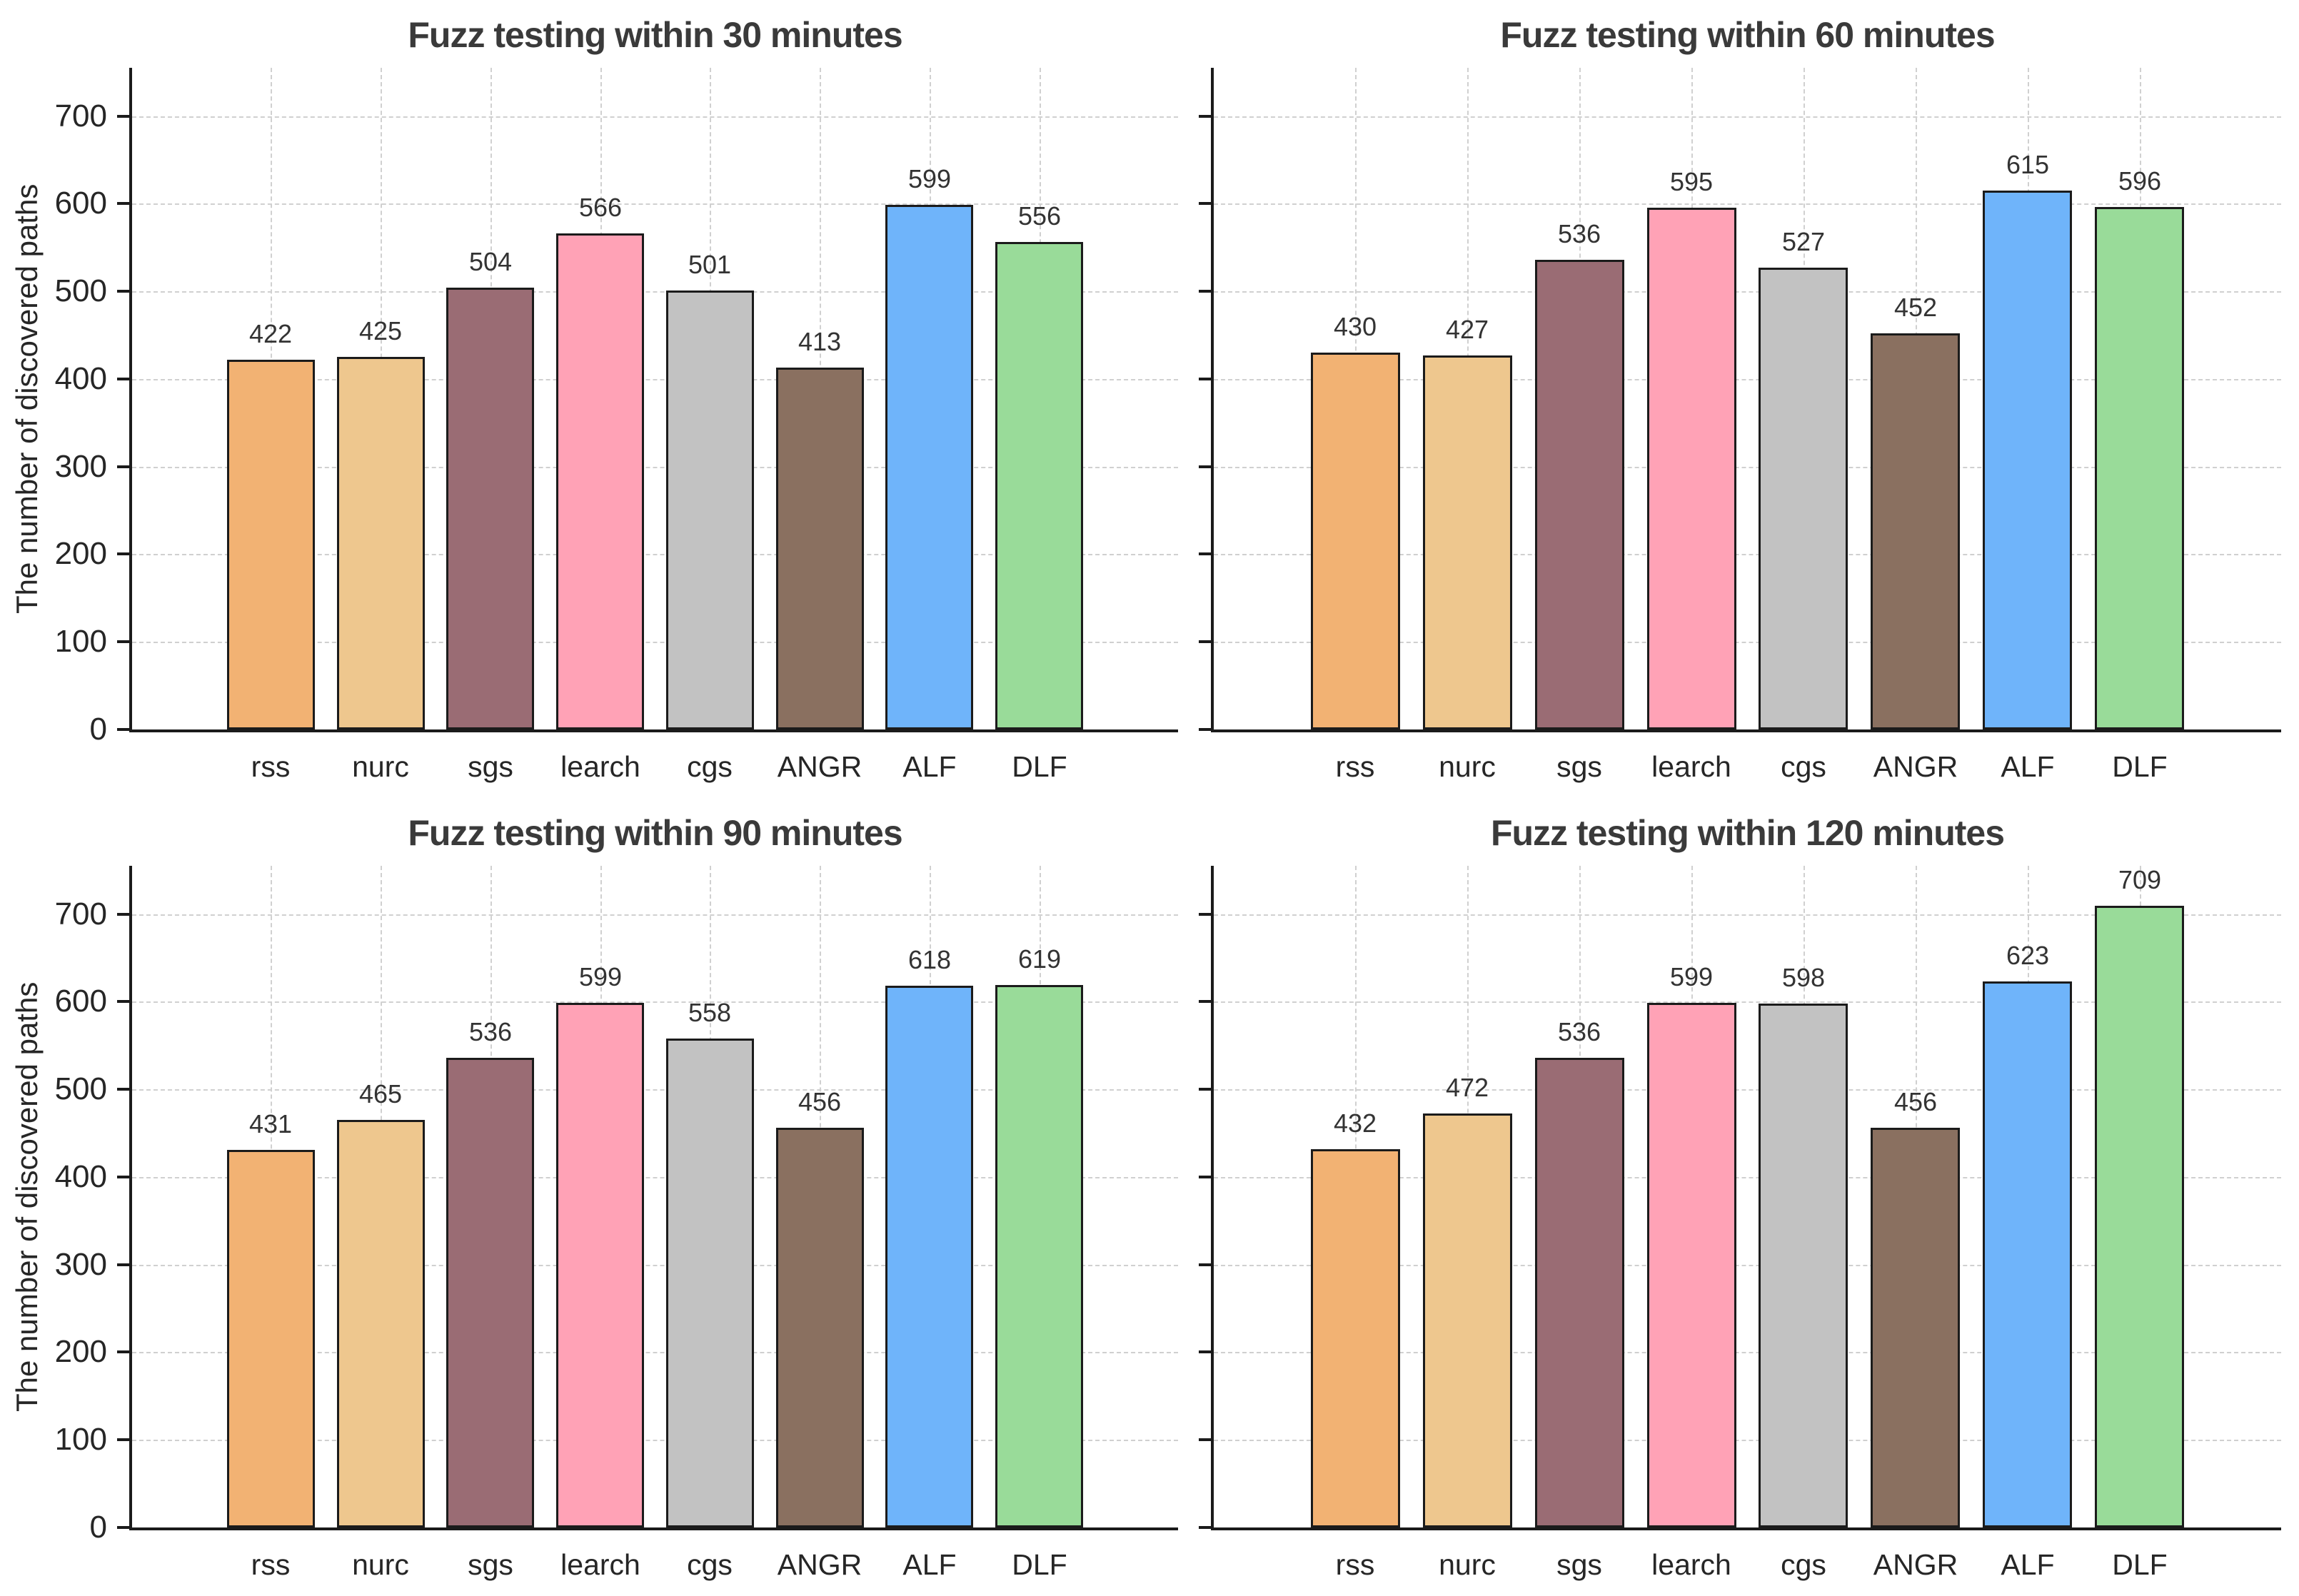 The height and width of the screenshot is (1596, 2299). What do you see at coordinates (1039, 216) in the screenshot?
I see `bar-value-label: 556` at bounding box center [1039, 216].